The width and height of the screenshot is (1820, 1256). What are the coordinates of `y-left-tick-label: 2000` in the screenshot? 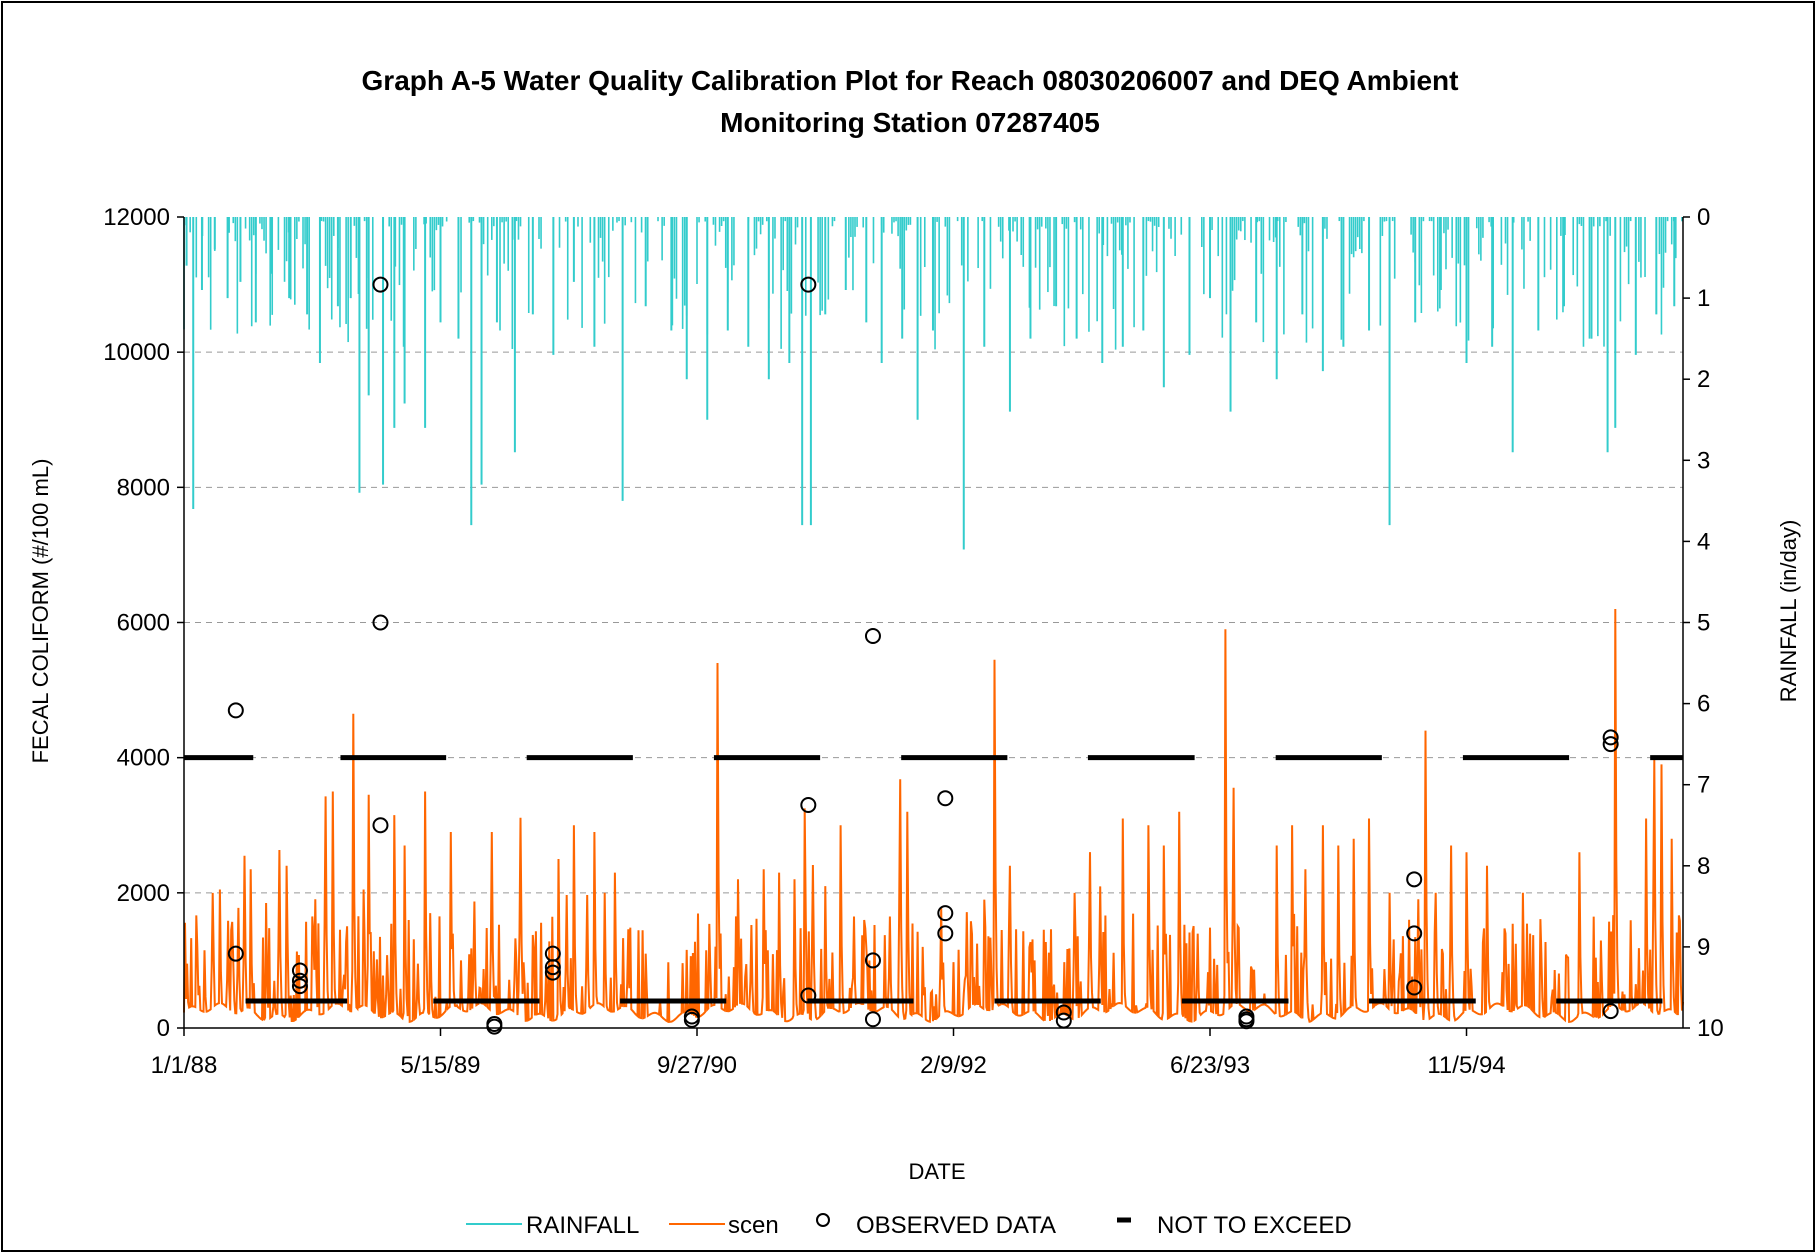 It's located at (143, 893).